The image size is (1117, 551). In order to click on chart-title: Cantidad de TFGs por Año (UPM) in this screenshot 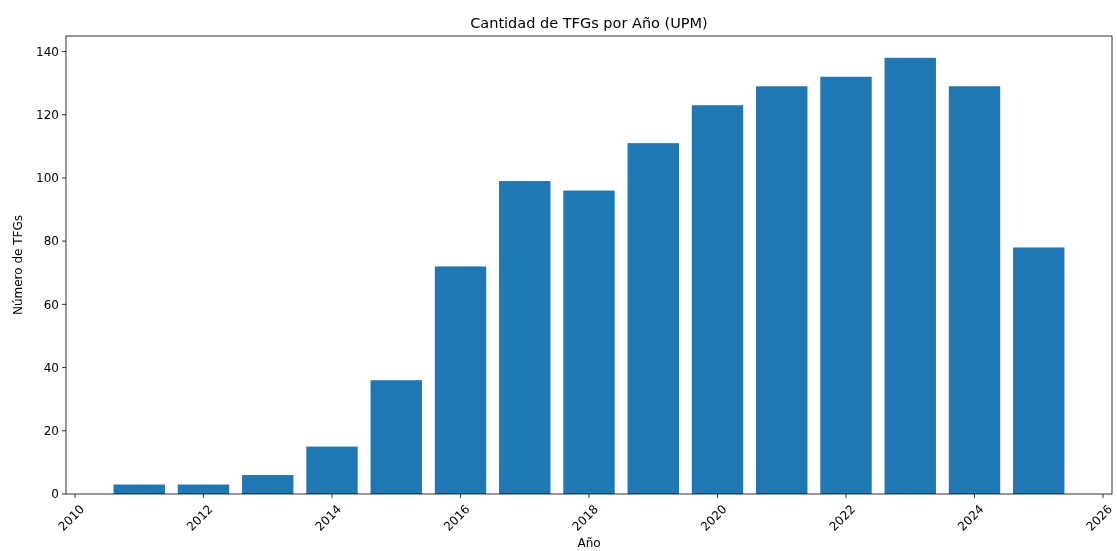, I will do `click(589, 23)`.